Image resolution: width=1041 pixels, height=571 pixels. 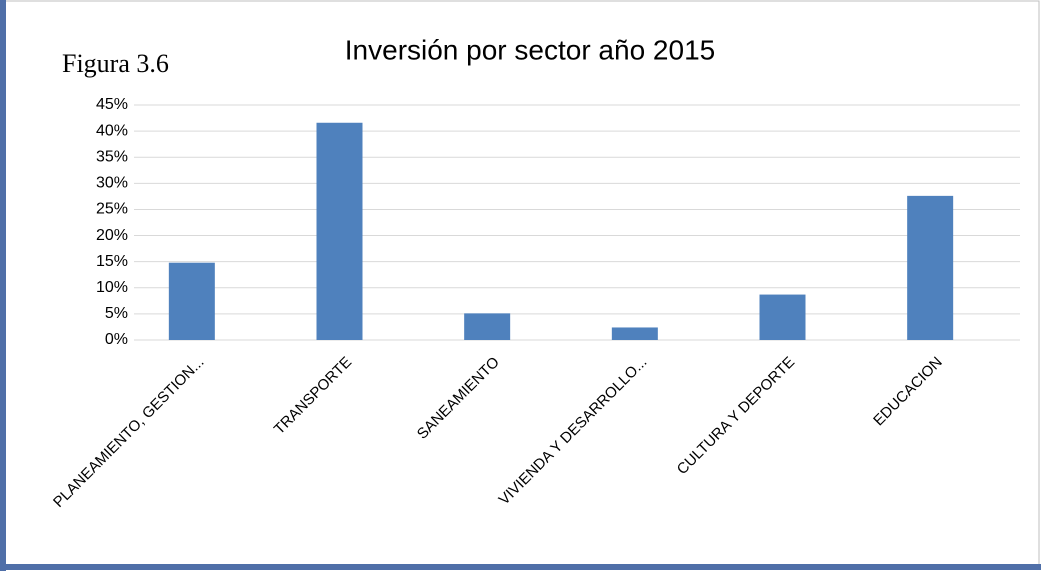 What do you see at coordinates (112, 235) in the screenshot?
I see `y-tick-label: 20%` at bounding box center [112, 235].